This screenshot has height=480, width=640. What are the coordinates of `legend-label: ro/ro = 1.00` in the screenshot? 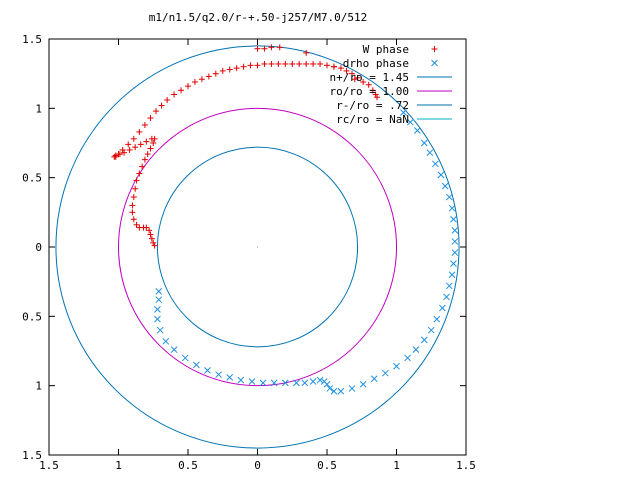 It's located at (369, 91).